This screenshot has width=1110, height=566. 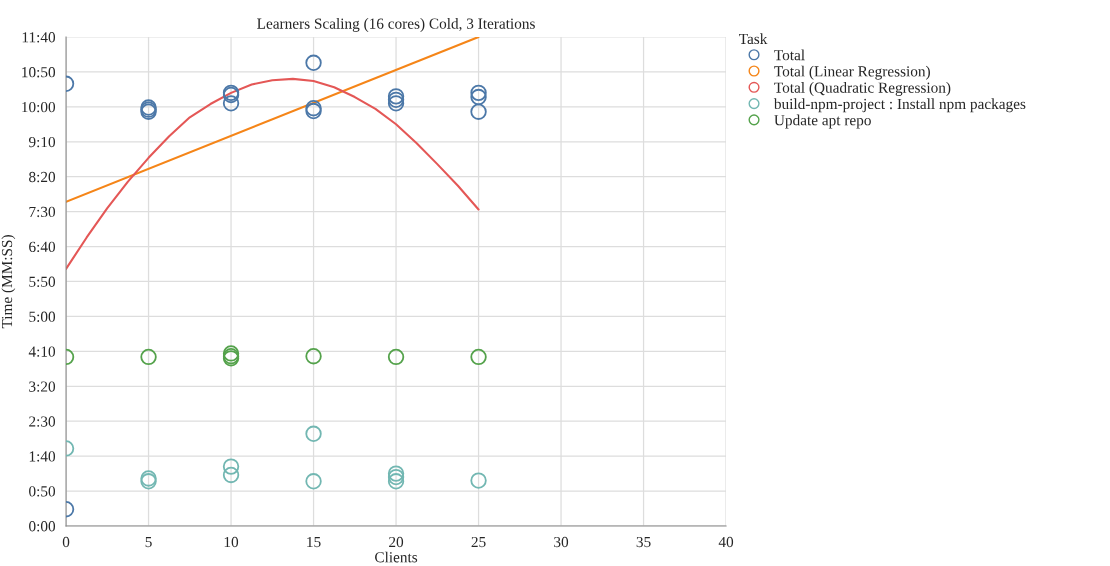 I want to click on x-tick-label: 30, so click(x=561, y=542).